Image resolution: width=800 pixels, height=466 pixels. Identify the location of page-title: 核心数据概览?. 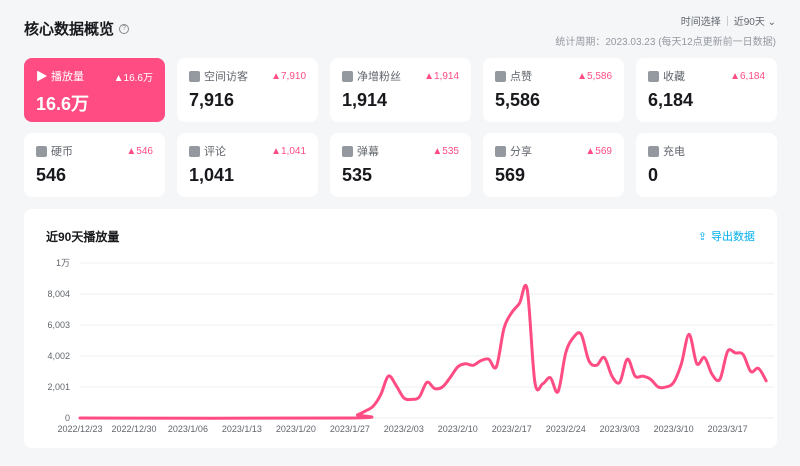
(77, 28).